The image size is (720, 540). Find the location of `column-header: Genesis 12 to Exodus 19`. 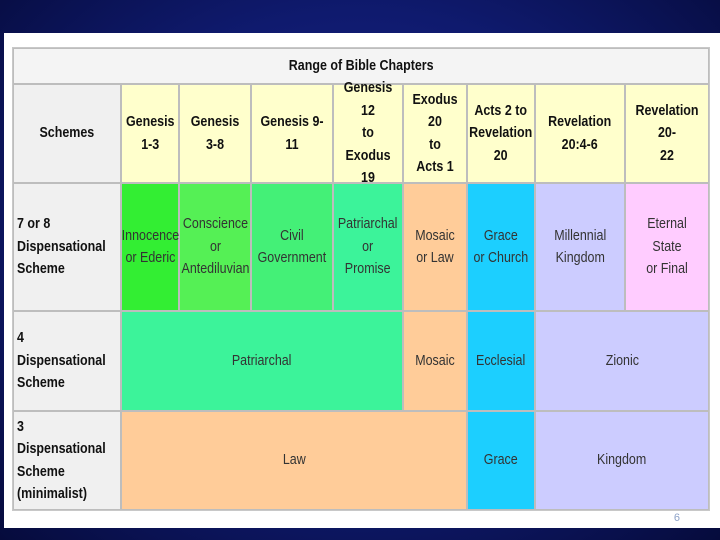

column-header: Genesis 12 to Exodus 19 is located at coordinates (368, 133).